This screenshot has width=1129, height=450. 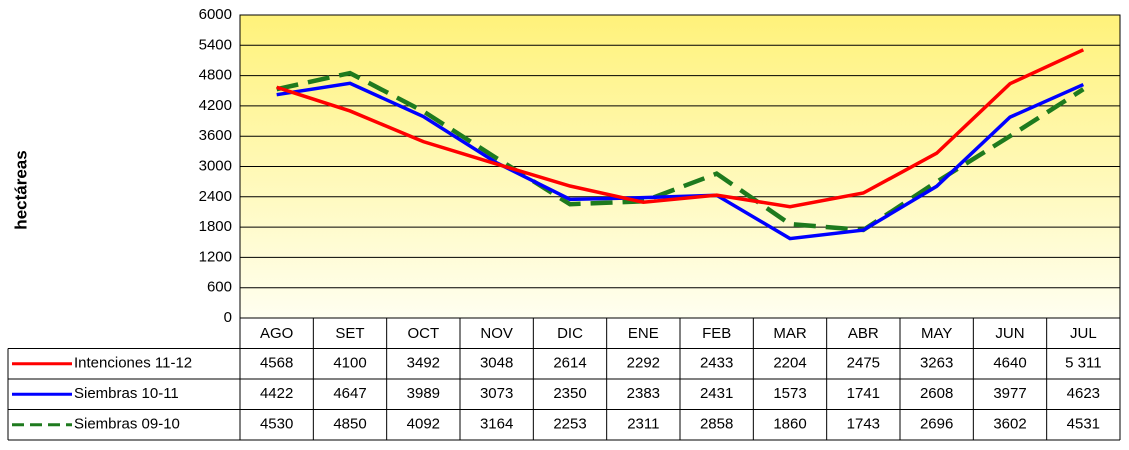 I want to click on x-tick-label: JUL, so click(x=1083, y=333).